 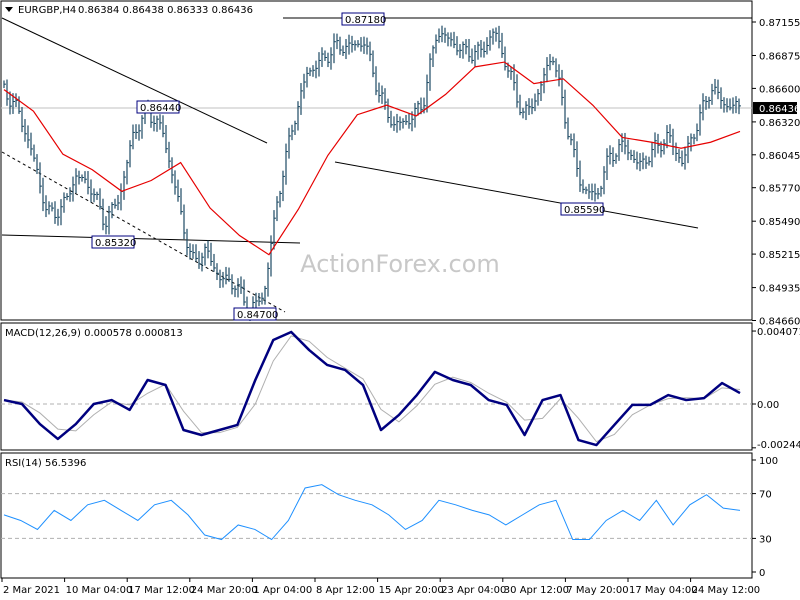 I want to click on rsi-tick-label: 100, so click(x=768, y=461).